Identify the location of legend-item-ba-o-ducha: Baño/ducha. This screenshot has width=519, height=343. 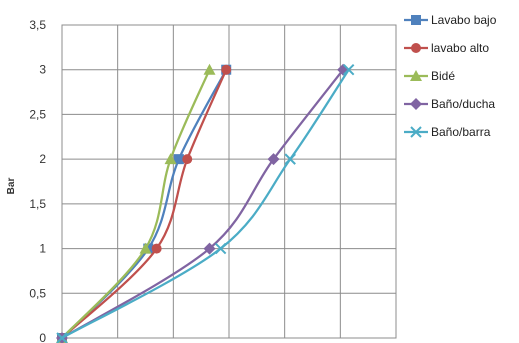
(449, 104).